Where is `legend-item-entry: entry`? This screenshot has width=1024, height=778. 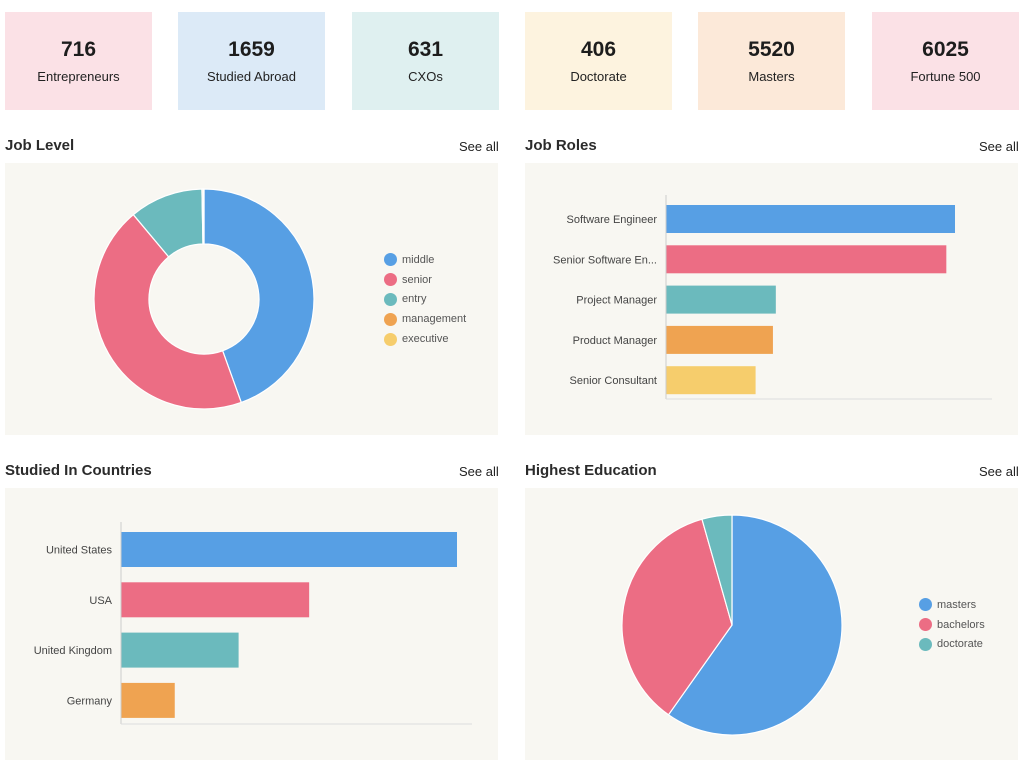 legend-item-entry: entry is located at coordinates (425, 300).